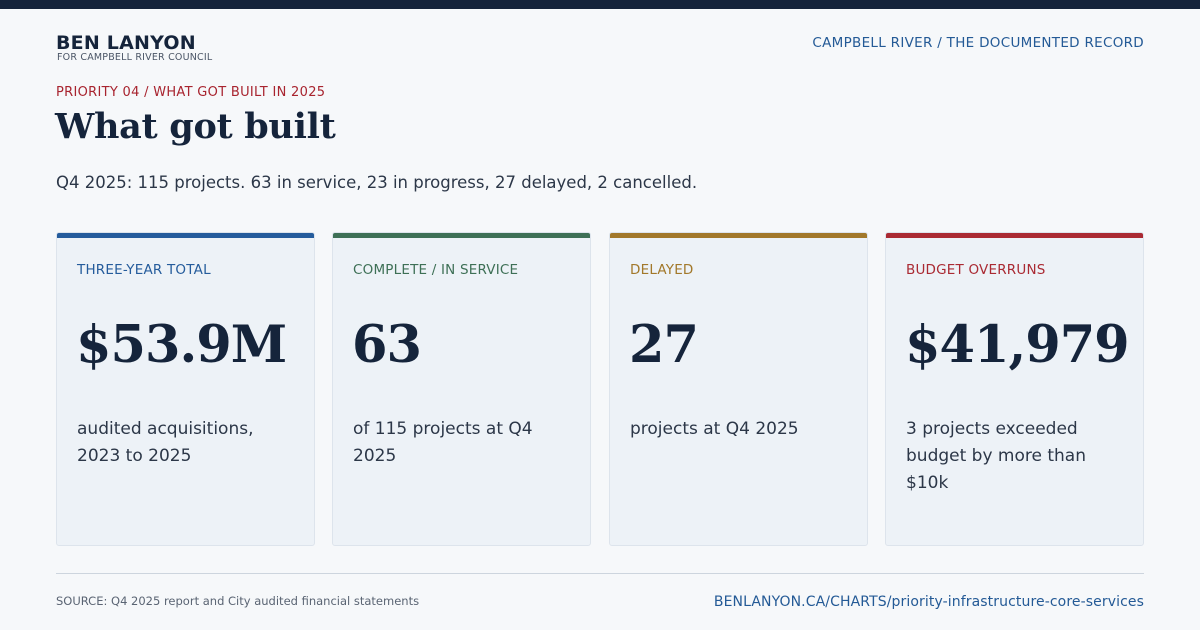 This screenshot has width=1200, height=630. Describe the element at coordinates (978, 43) in the screenshot. I see `site-title: CAMPBELL RIVER / THE DOCUMENTED RECORD` at that location.